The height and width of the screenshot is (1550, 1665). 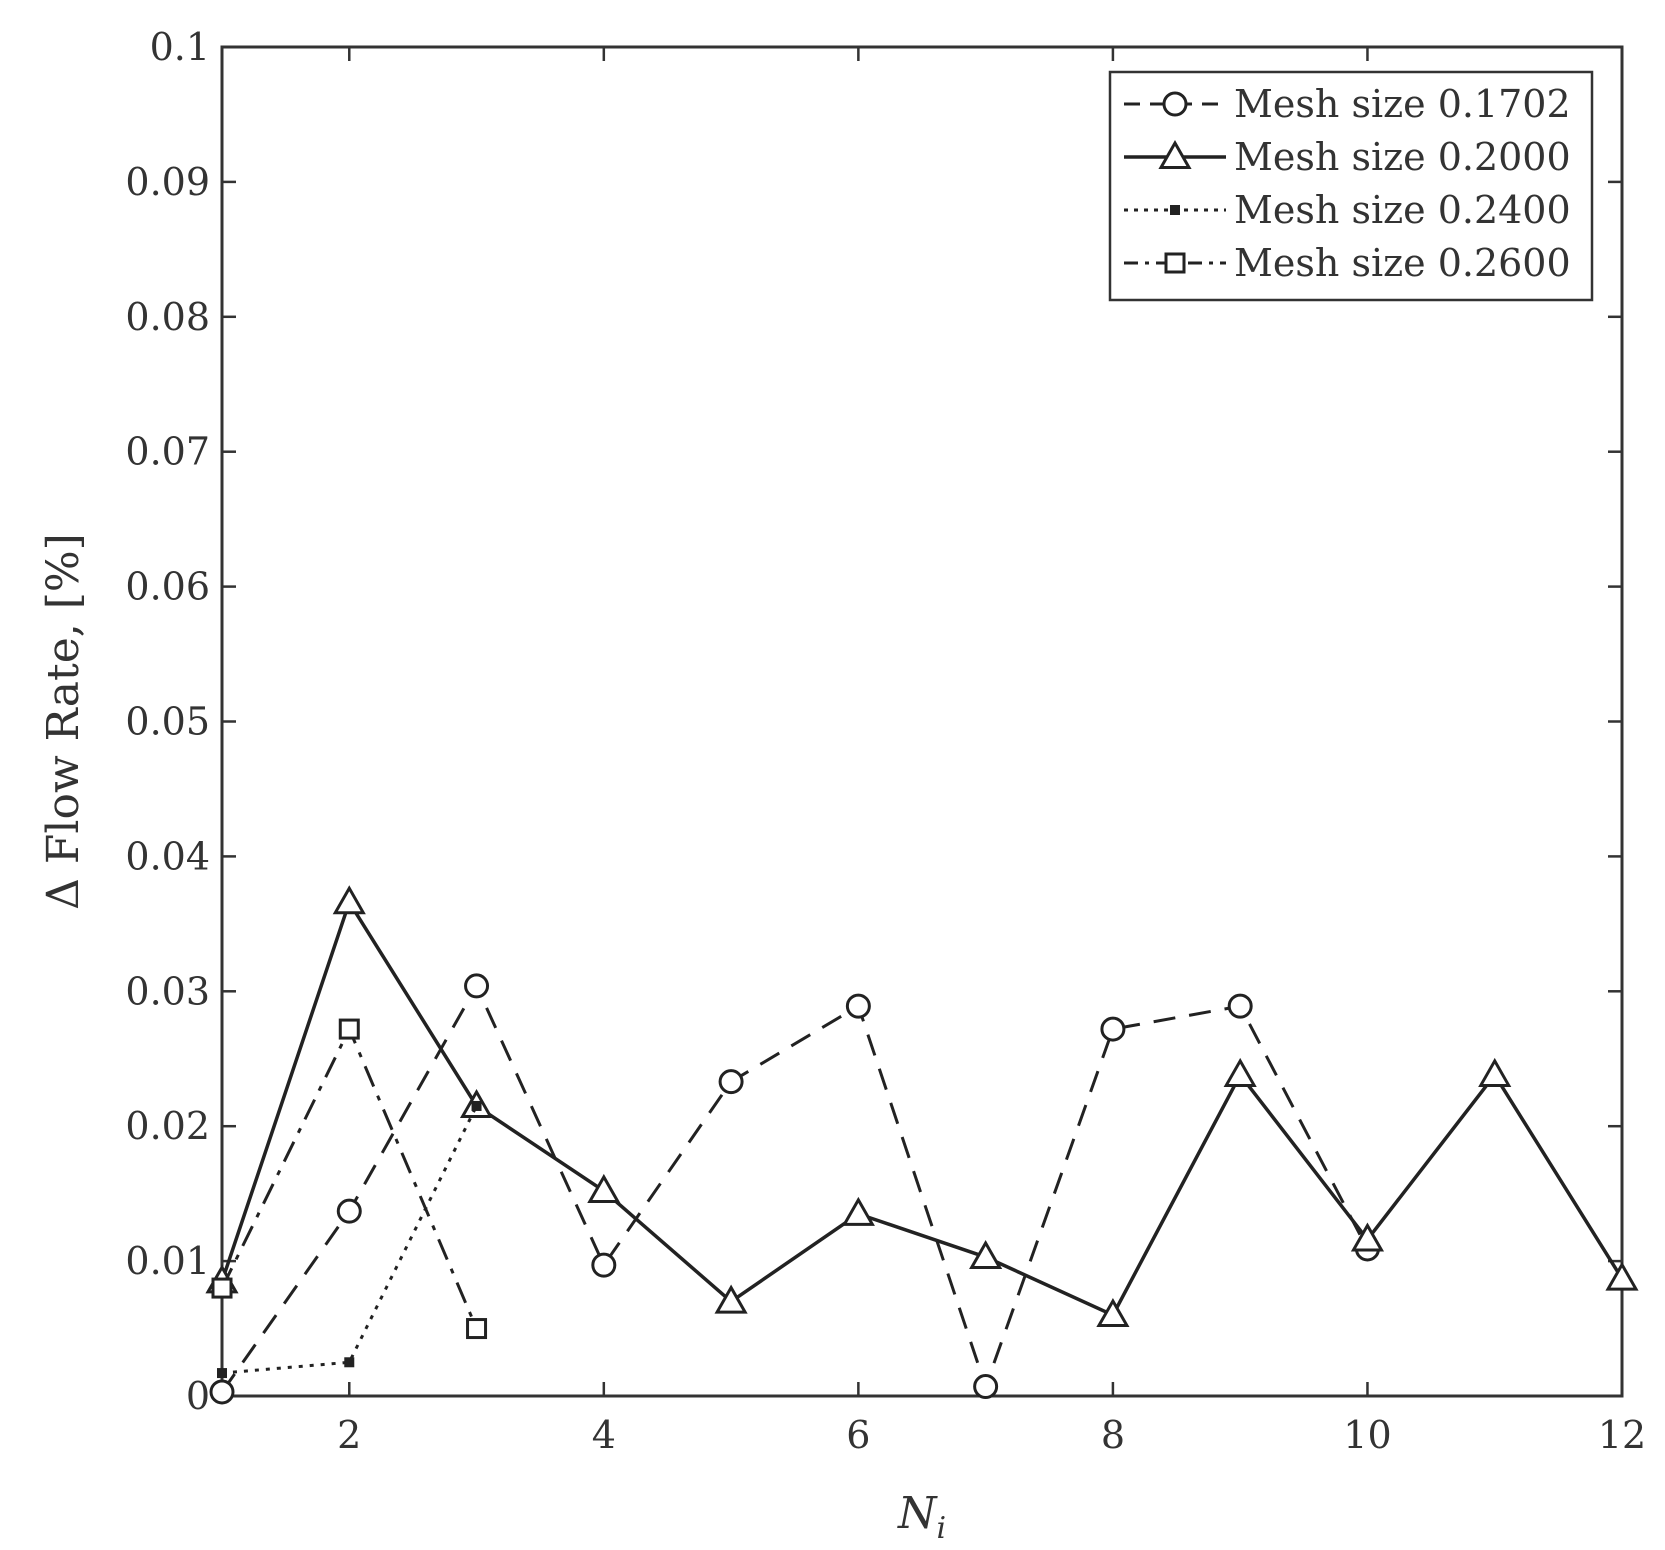 What do you see at coordinates (167, 991) in the screenshot?
I see `y-tick-label: 0.03` at bounding box center [167, 991].